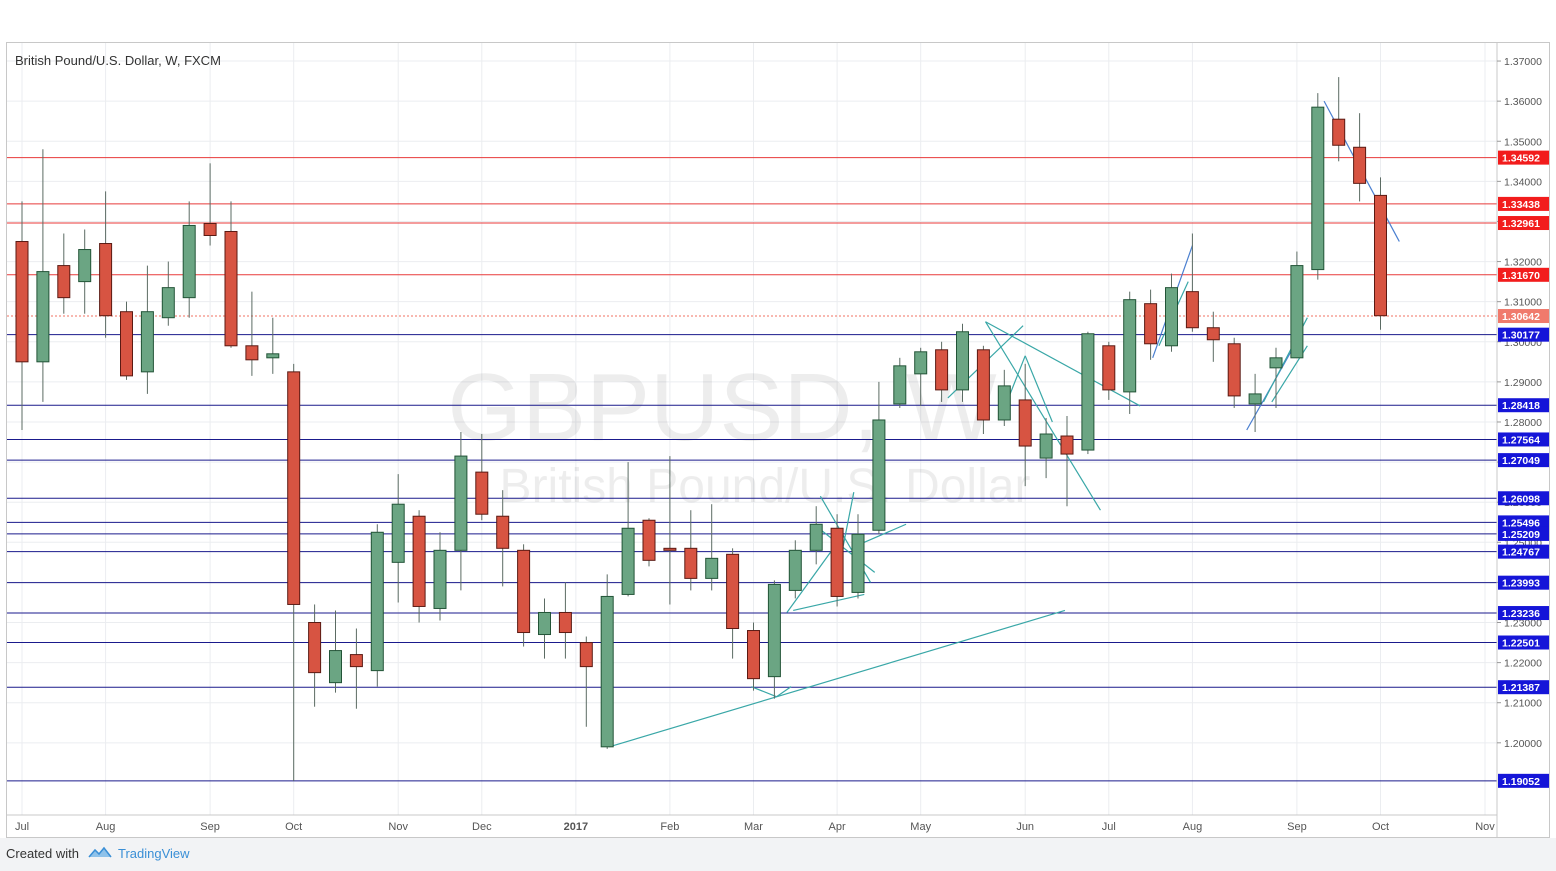 Image resolution: width=1556 pixels, height=871 pixels. What do you see at coordinates (100, 852) in the screenshot?
I see `tradingview-logo-icon` at bounding box center [100, 852].